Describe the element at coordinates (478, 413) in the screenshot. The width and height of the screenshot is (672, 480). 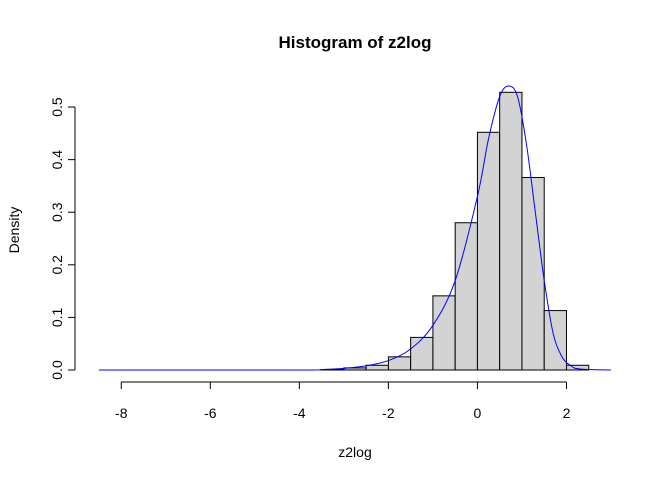
I see `x-tick-label: 0` at that location.